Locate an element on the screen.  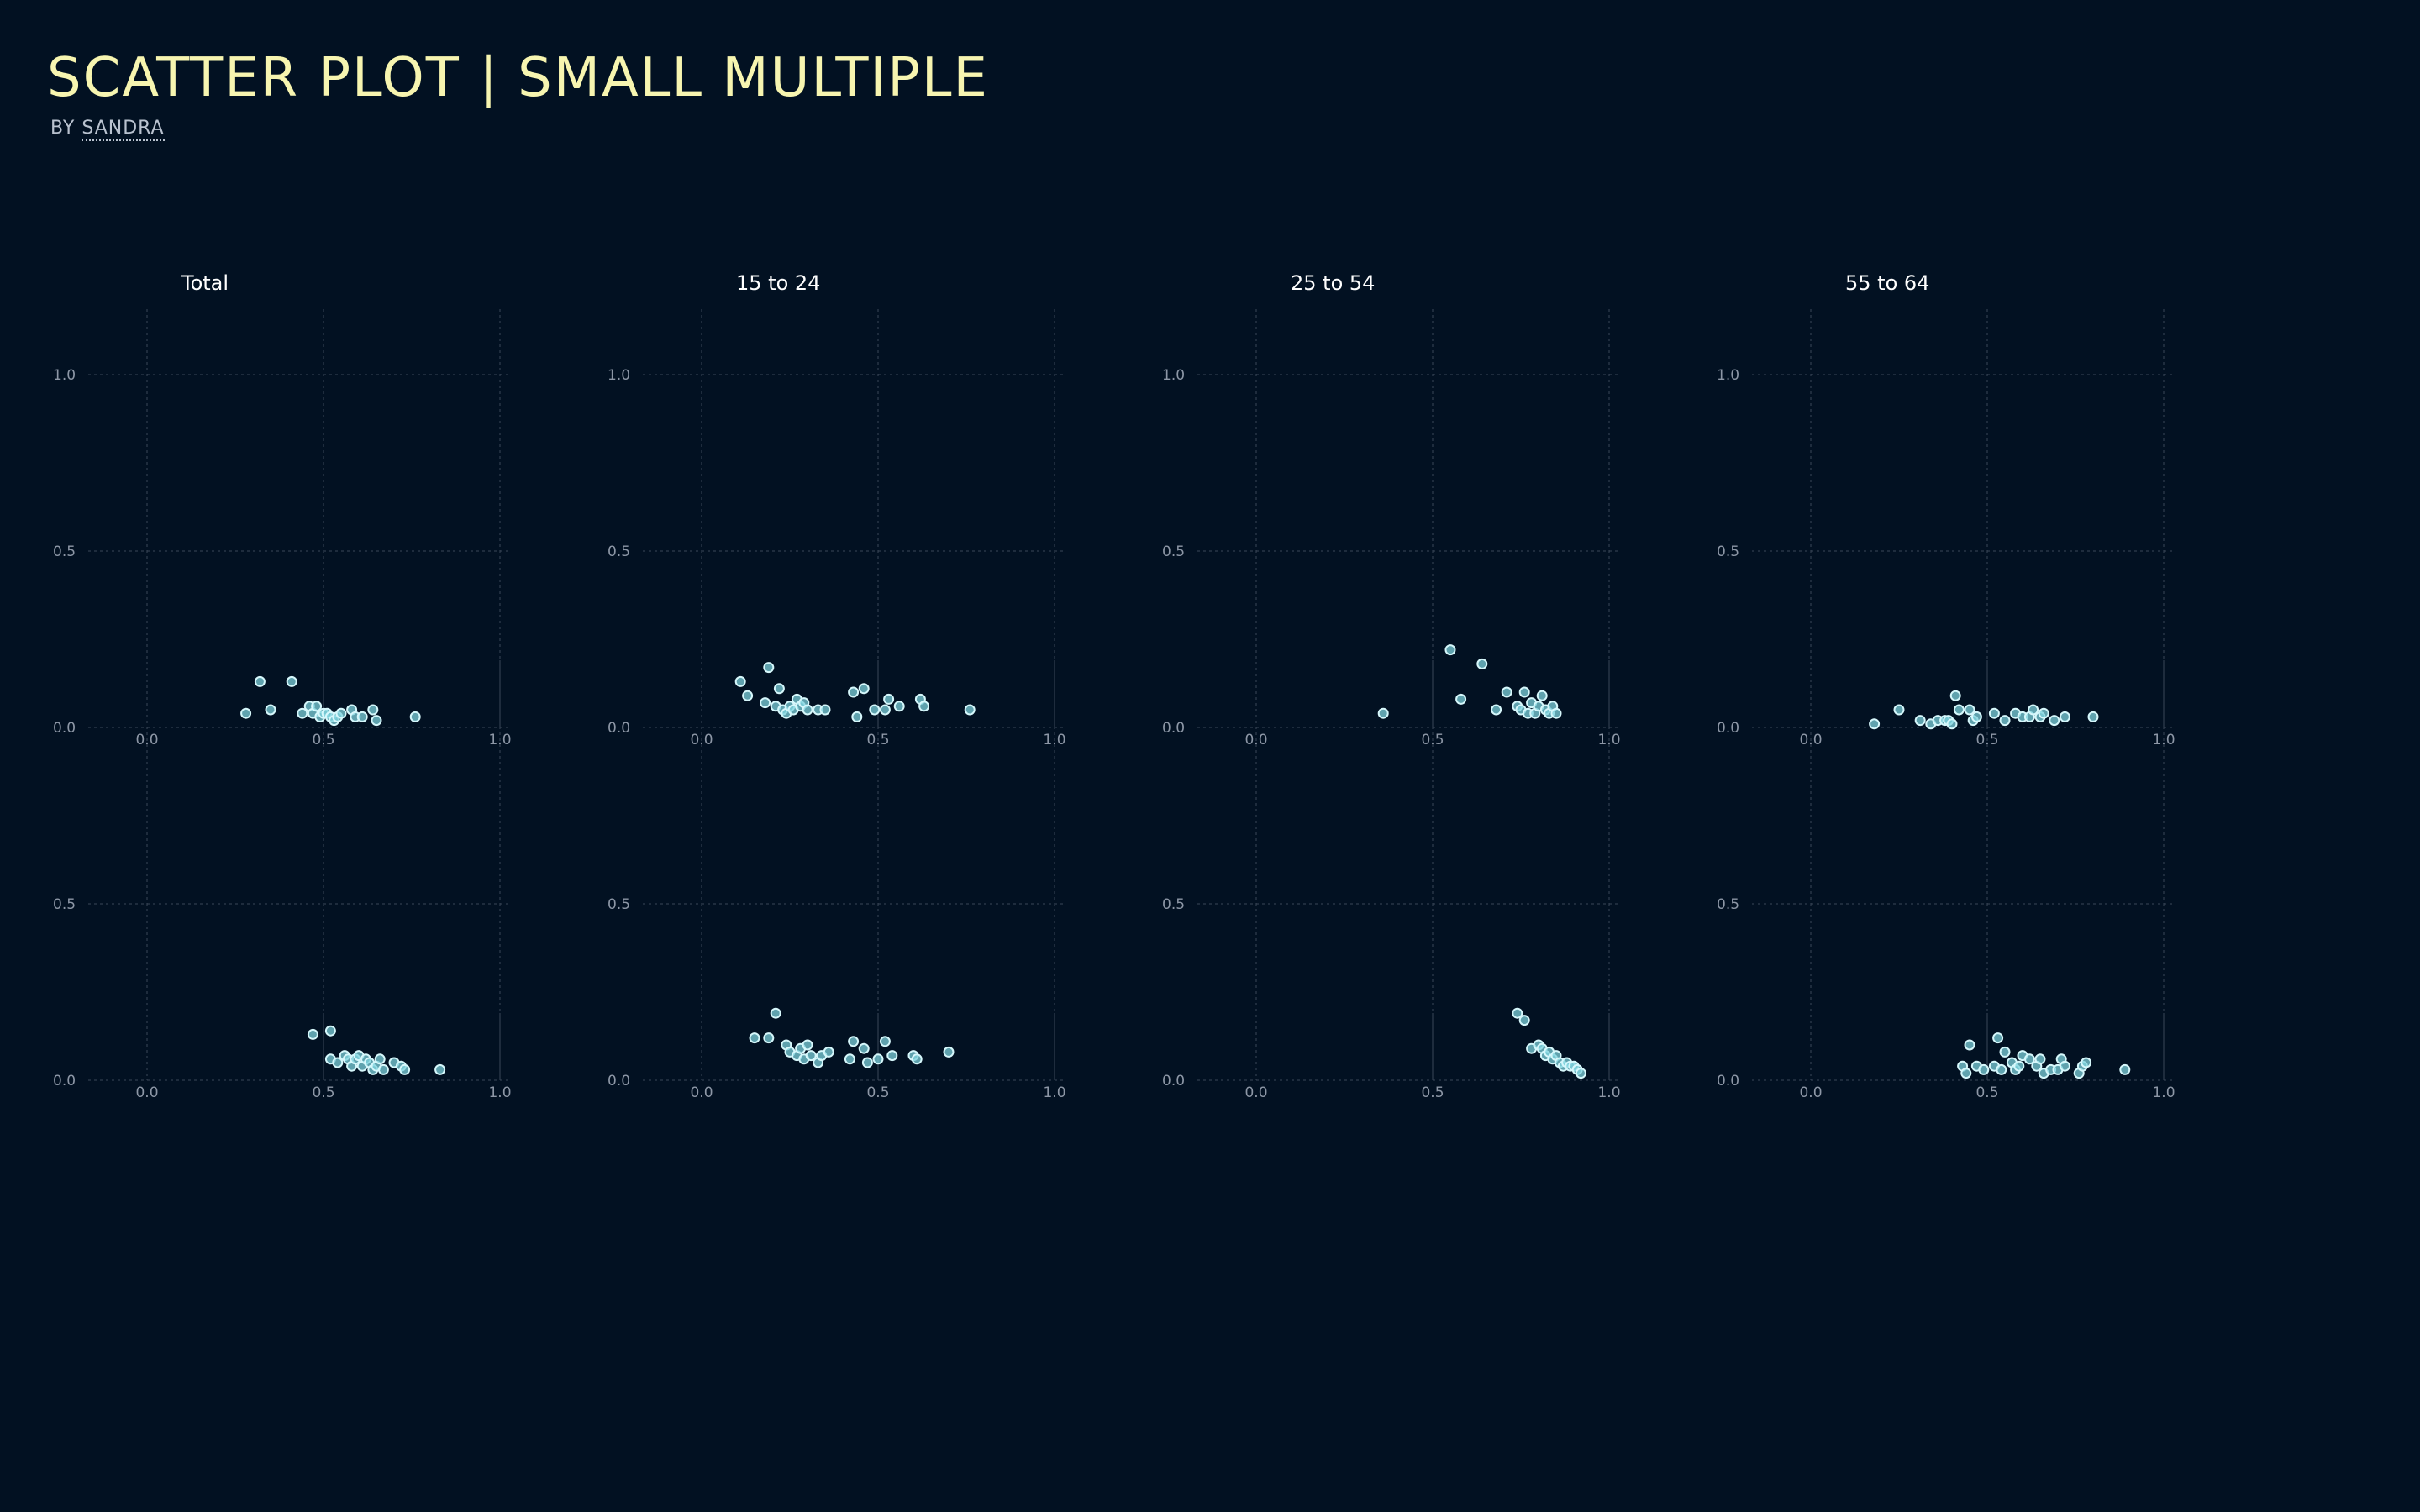
page-title: SCATTER PLOT | SMALL MULTIPLE is located at coordinates (518, 78).